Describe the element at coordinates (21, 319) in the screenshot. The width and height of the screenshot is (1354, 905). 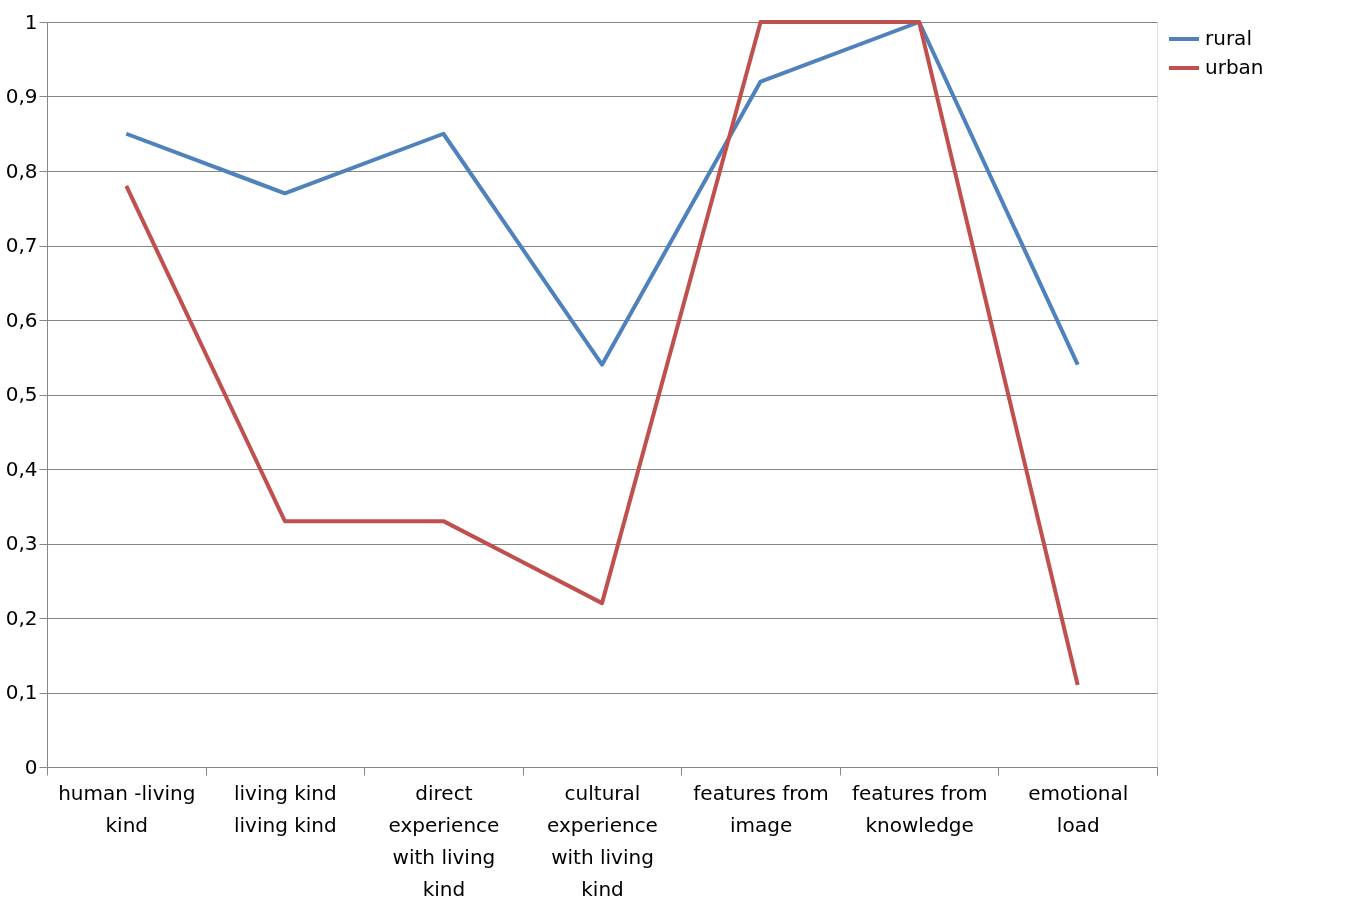
I see `y-tick-label: 0,6` at that location.